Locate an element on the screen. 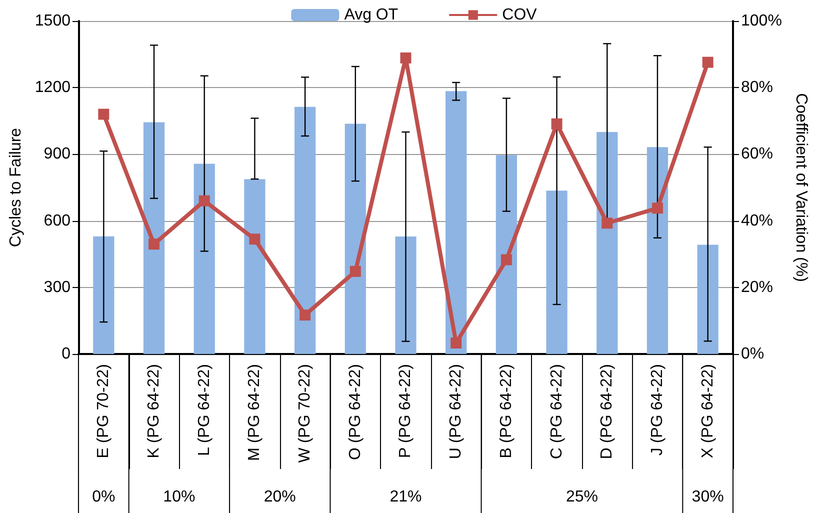 The image size is (828, 513). x-tick-label: E (PG 70-22) is located at coordinates (103, 411).